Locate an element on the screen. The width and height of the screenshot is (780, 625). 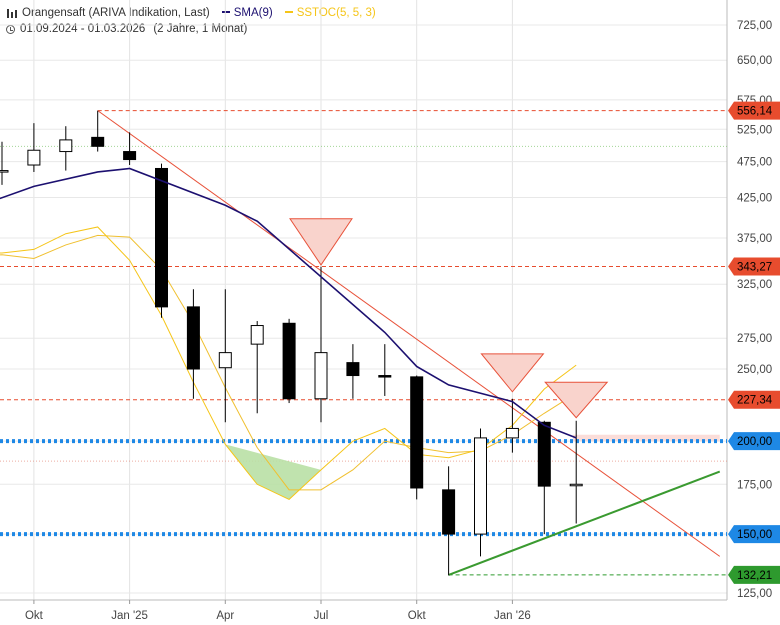
y-tick-label: 725,00 is located at coordinates (754, 26).